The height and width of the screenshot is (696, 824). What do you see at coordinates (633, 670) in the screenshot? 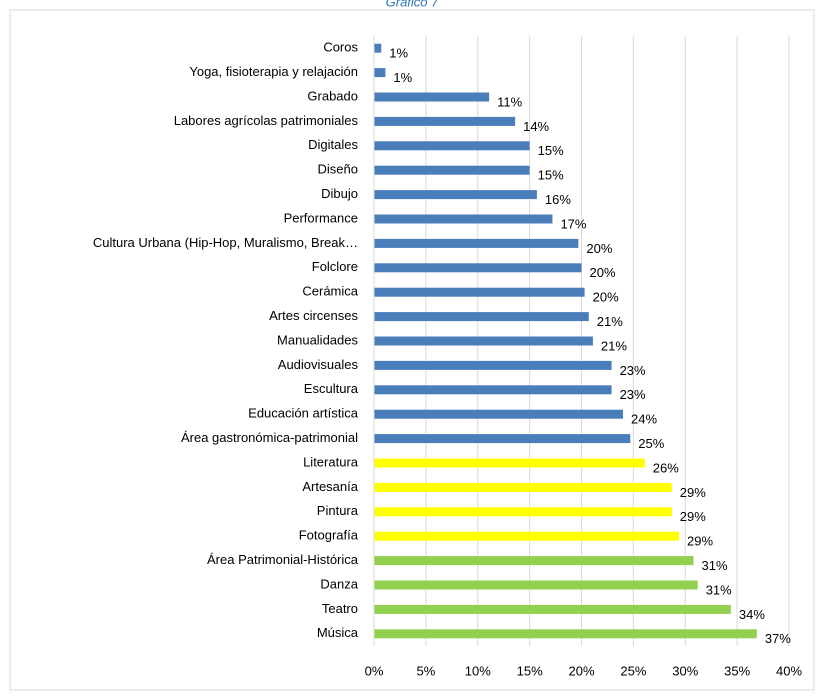
I see `x-tick-label: 25%` at bounding box center [633, 670].